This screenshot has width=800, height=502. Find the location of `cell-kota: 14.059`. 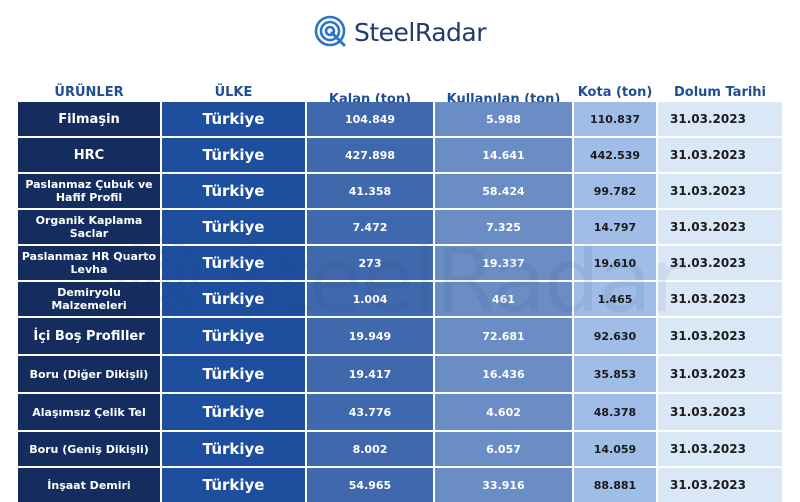

cell-kota: 14.059 is located at coordinates (615, 449).